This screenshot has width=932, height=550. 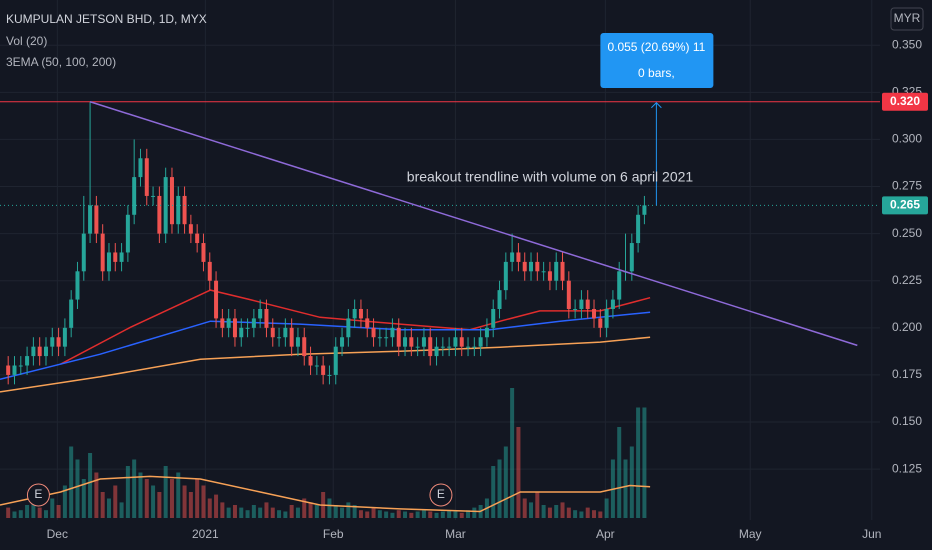 I want to click on x-tick-label: May, so click(x=750, y=534).